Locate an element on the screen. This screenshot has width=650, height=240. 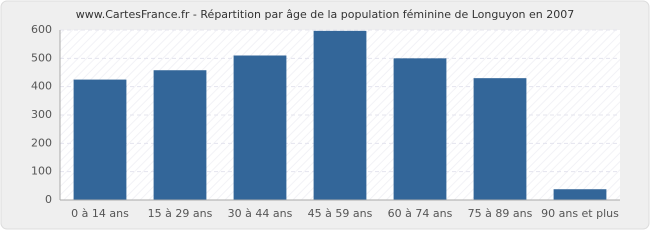
y-tick-label: 200 is located at coordinates (41, 142).